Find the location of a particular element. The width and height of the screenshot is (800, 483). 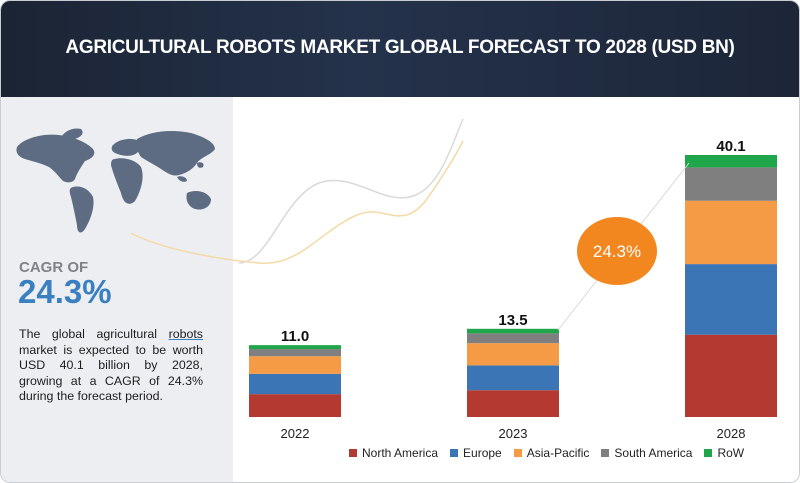

bar-segment-north-america-2022 is located at coordinates (295, 405).